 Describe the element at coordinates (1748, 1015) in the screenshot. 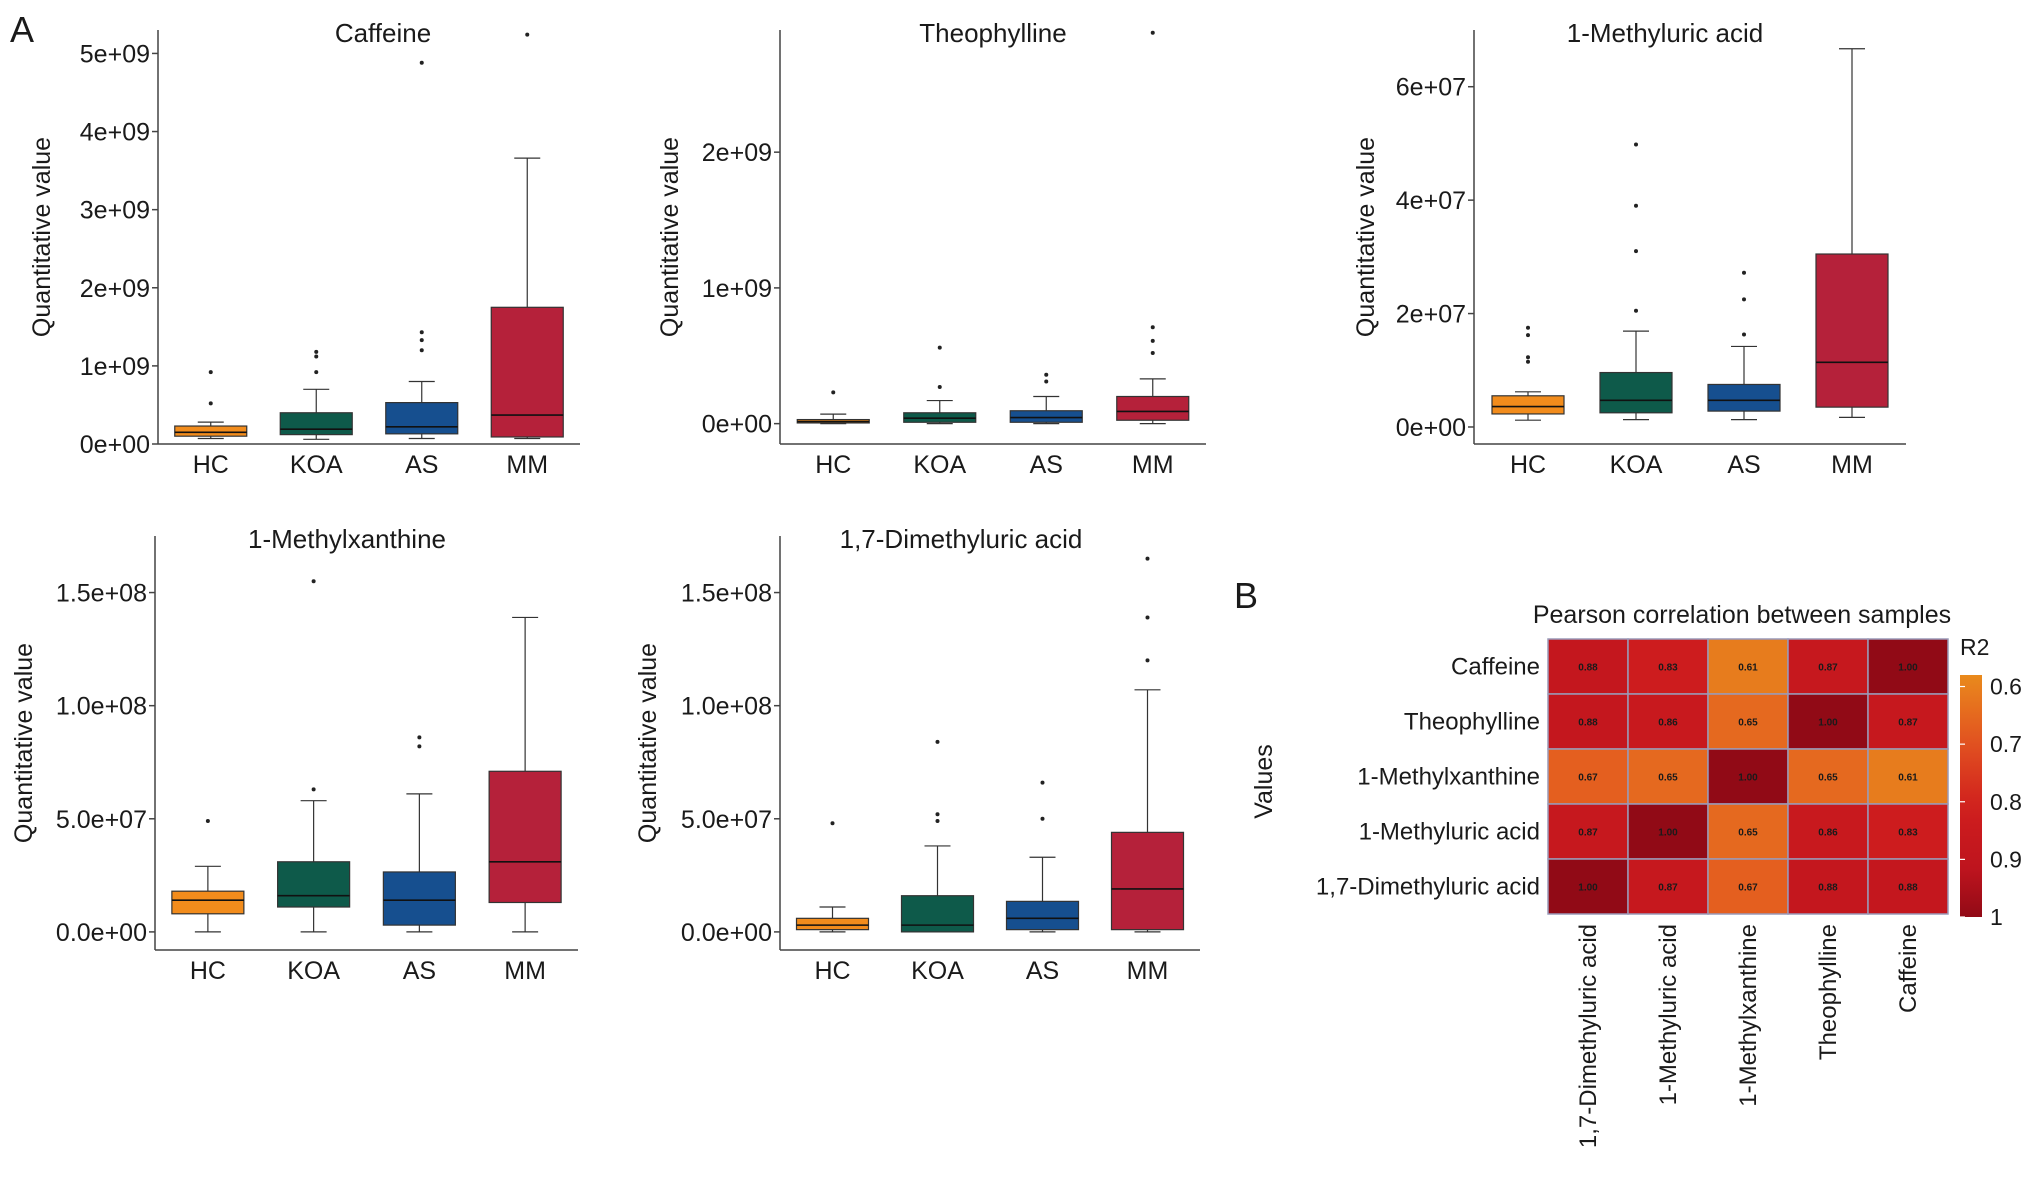

I see `heatmap-column-label: 1-Methylxanthine` at that location.